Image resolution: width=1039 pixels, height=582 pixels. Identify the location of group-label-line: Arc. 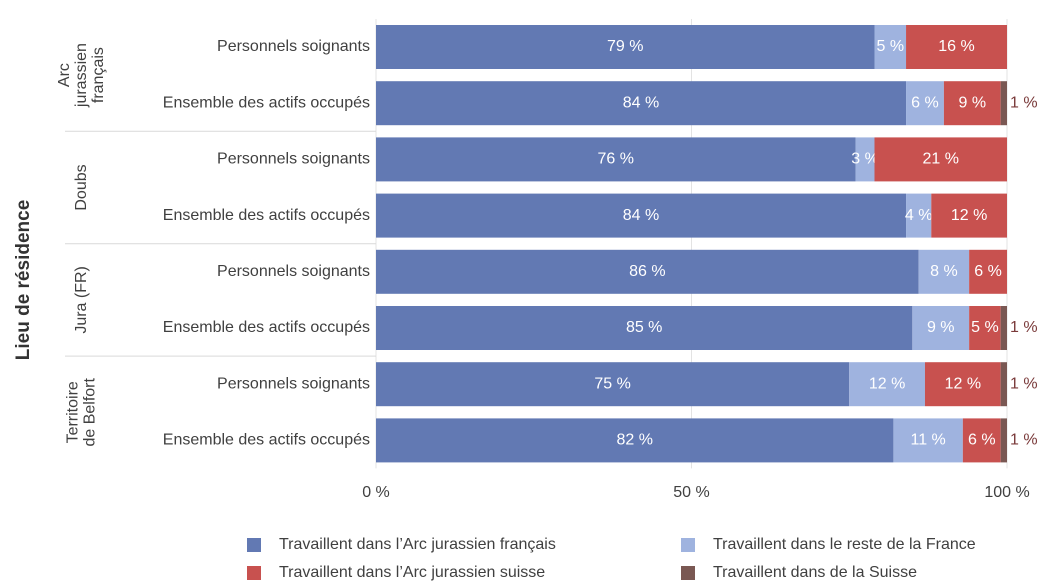
(64, 75).